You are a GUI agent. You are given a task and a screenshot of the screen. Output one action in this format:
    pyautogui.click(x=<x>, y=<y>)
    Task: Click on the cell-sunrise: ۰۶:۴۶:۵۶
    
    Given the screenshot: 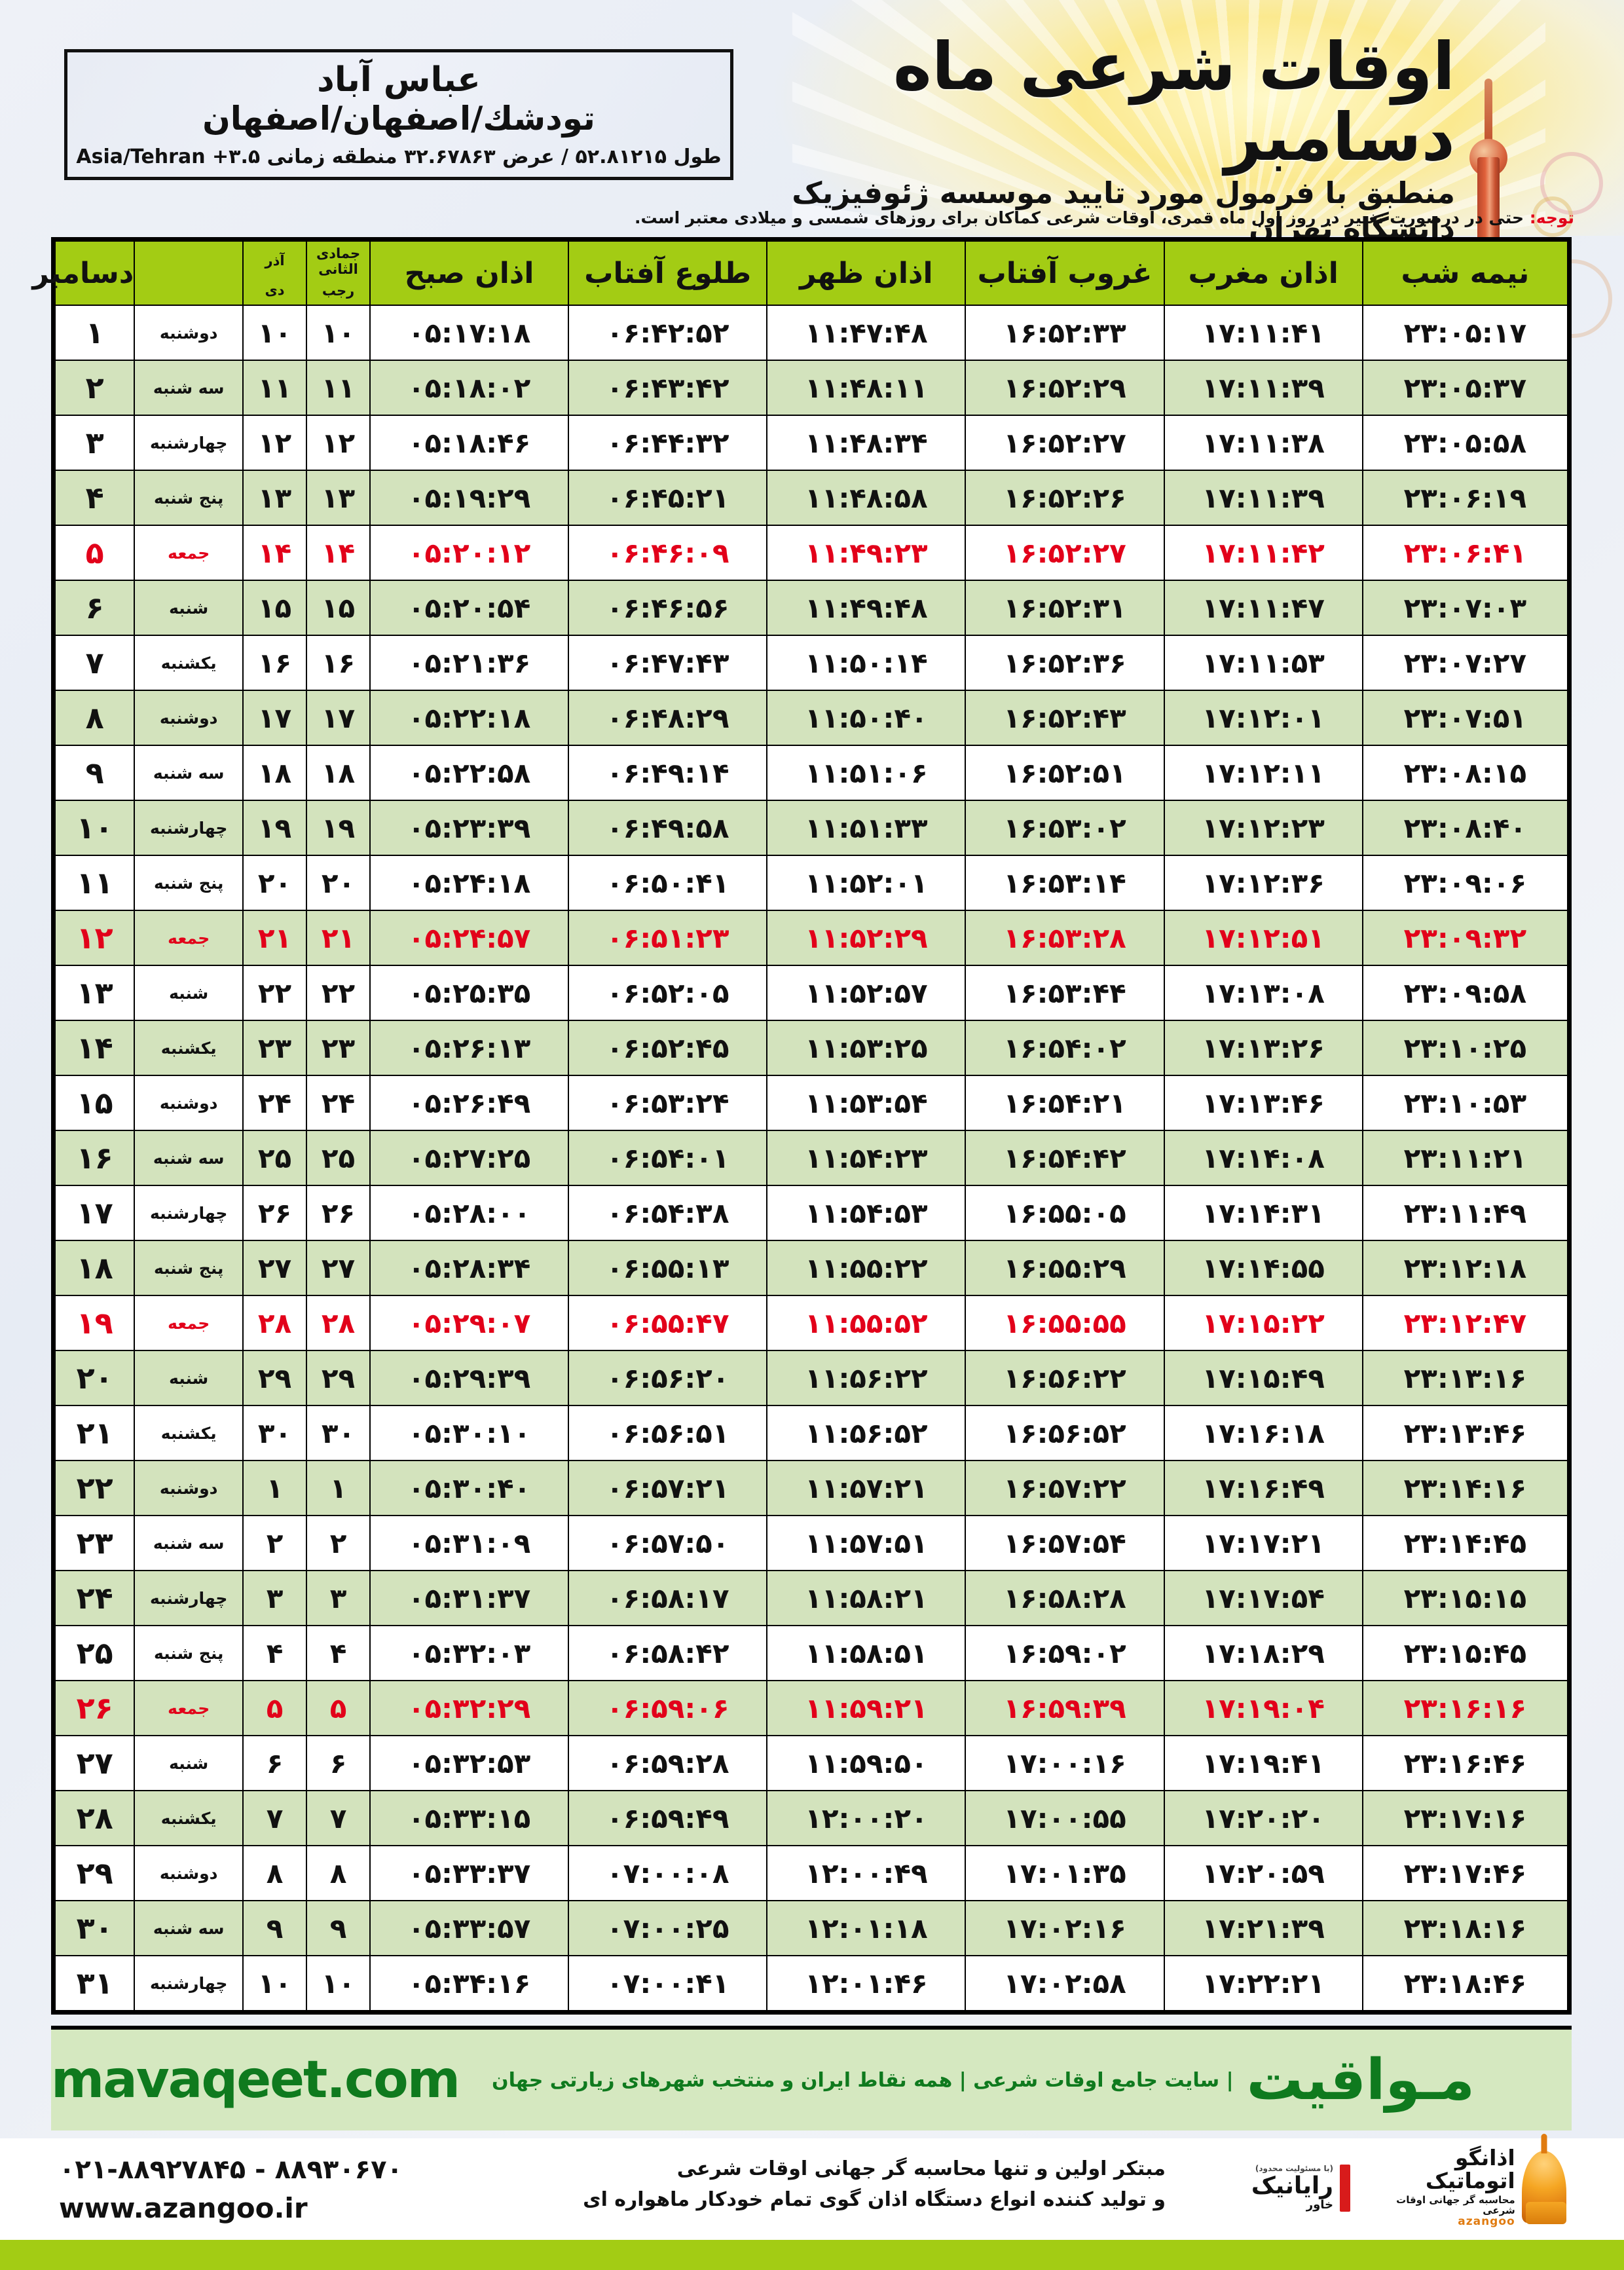 What is the action you would take?
    pyautogui.click(x=668, y=608)
    